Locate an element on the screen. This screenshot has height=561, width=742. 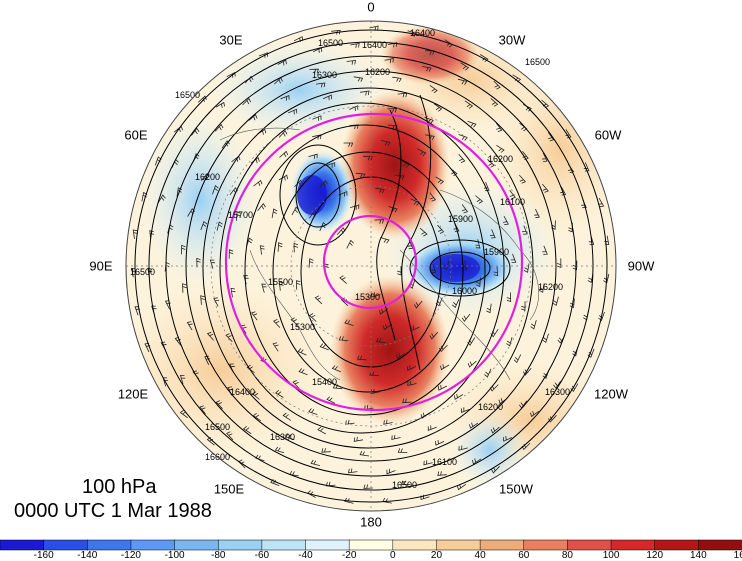
contour-label: 16400 is located at coordinates (374, 45).